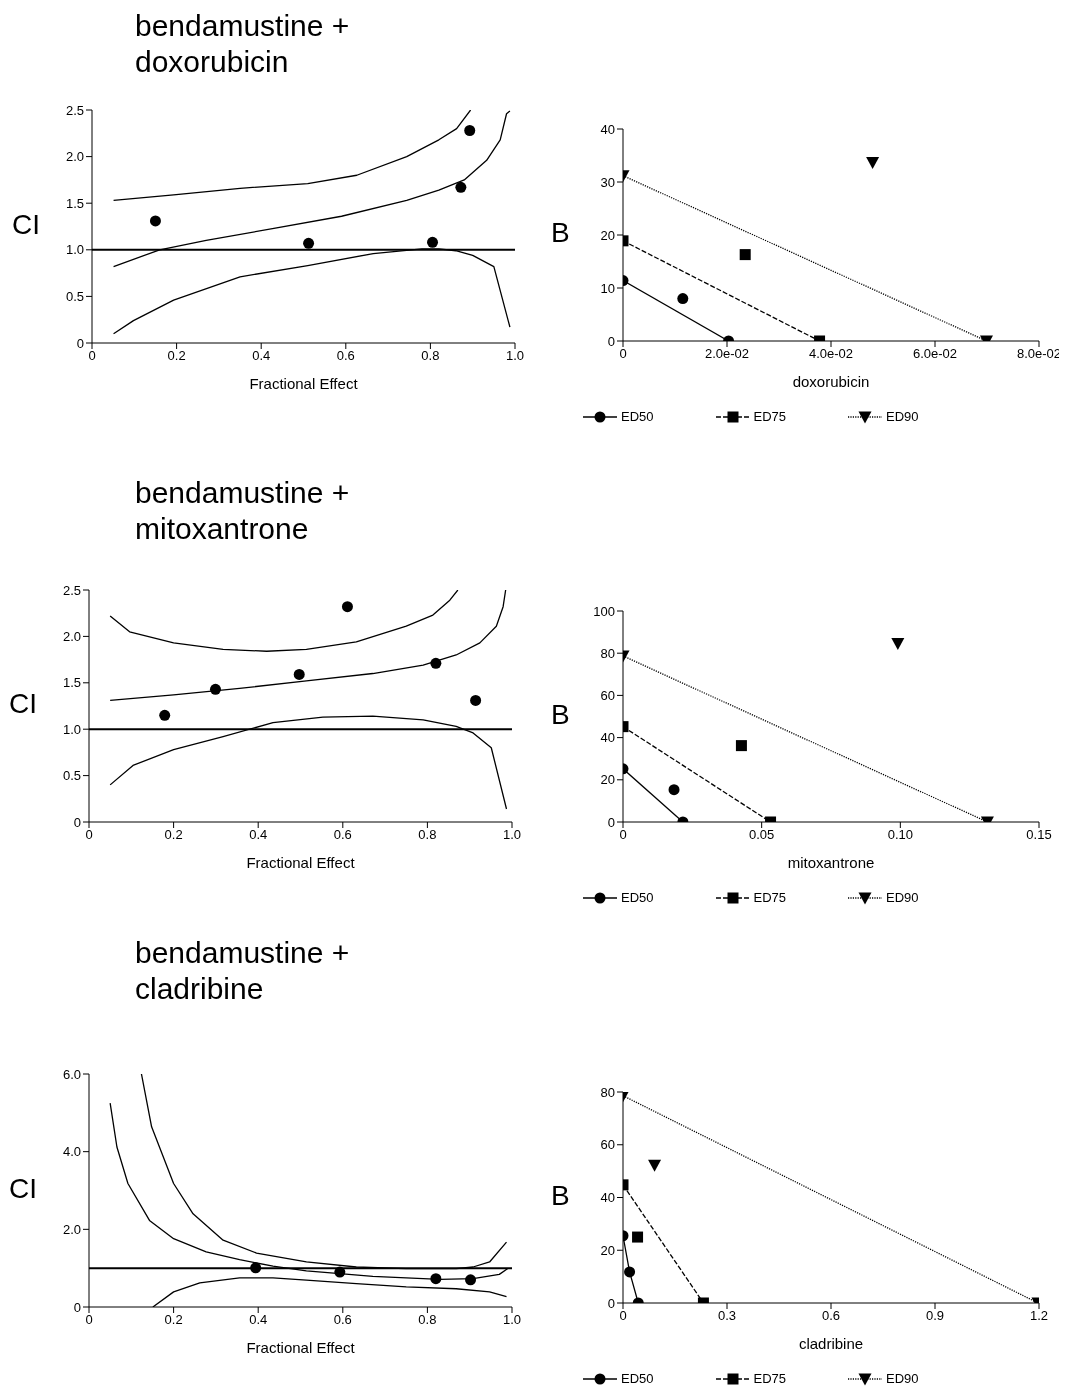 This screenshot has width=1071, height=1386. I want to click on x-tick-label: 1.2, so click(1039, 1316).